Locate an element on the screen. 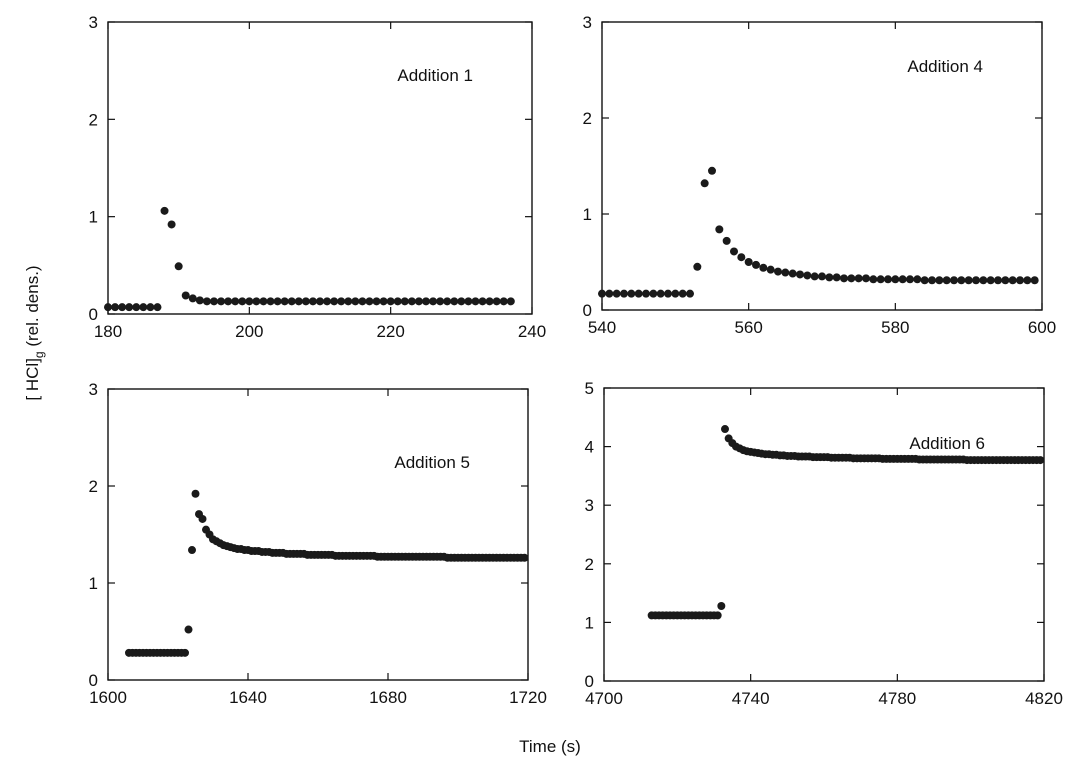  panel-label: Addition 6 is located at coordinates (947, 443).